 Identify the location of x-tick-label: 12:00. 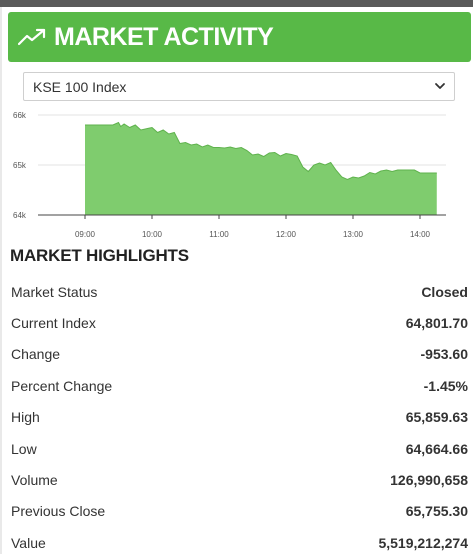
(286, 234).